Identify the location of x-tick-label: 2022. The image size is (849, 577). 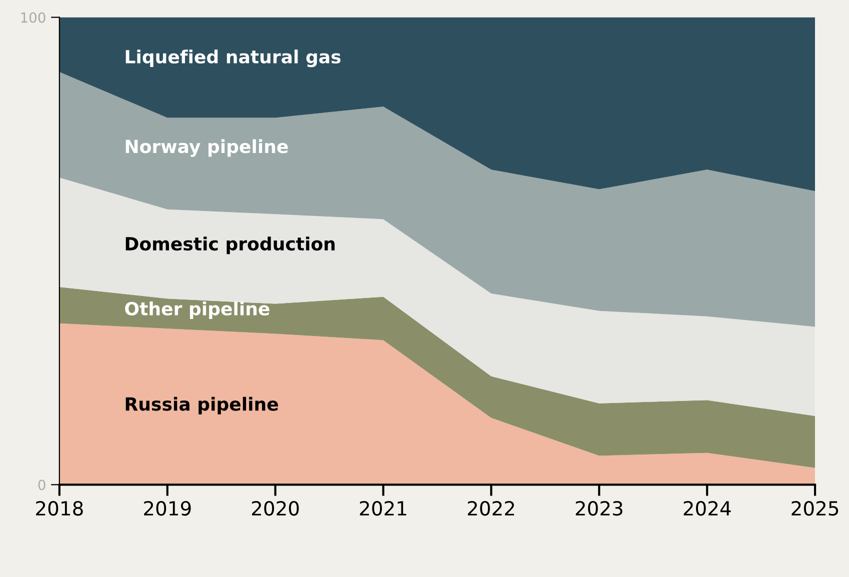
(491, 508).